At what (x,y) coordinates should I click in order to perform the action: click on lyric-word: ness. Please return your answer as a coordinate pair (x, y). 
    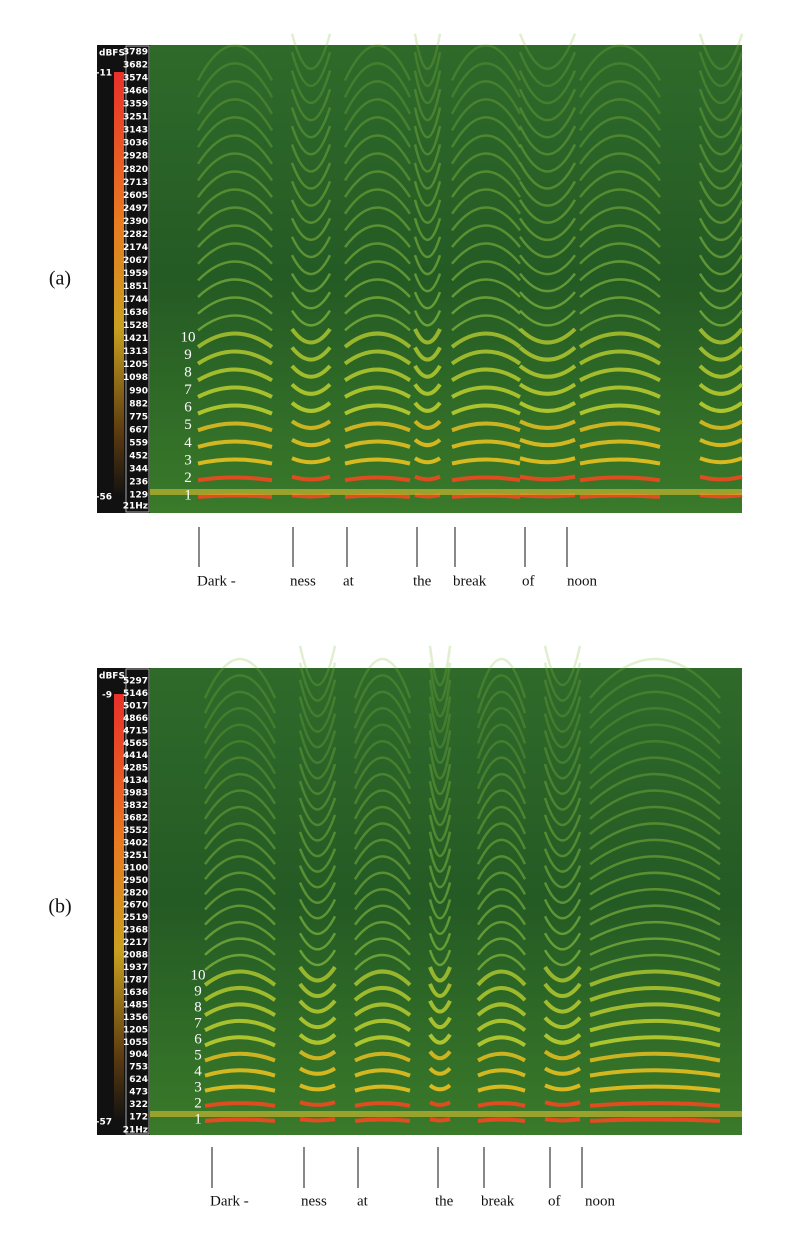
    Looking at the image, I should click on (314, 1201).